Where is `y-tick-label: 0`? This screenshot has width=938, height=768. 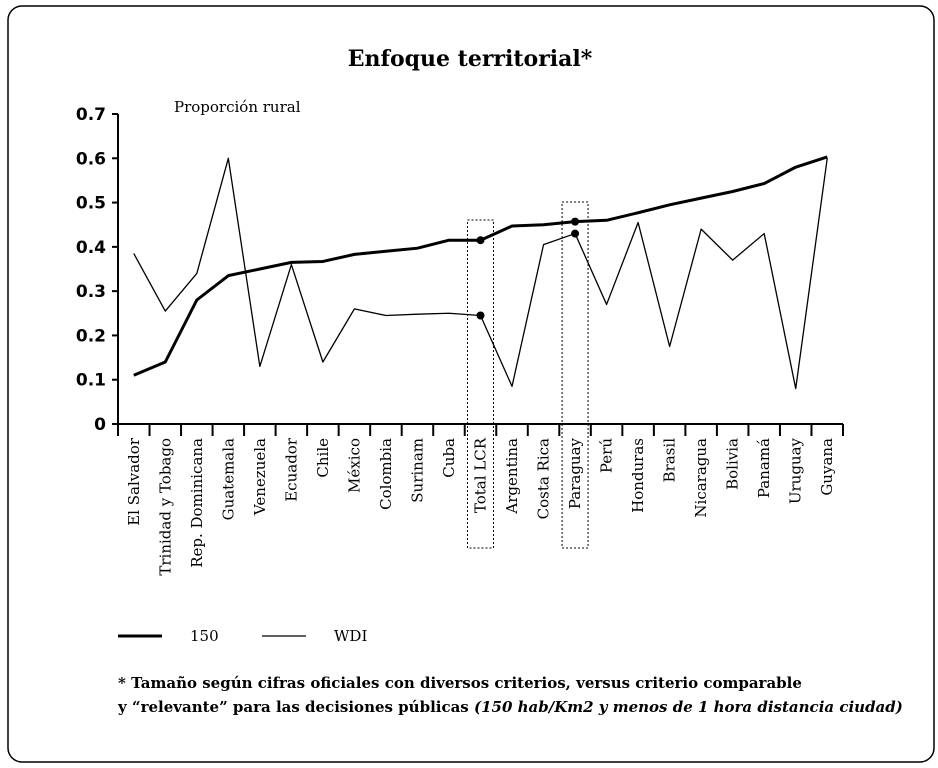 y-tick-label: 0 is located at coordinates (100, 425).